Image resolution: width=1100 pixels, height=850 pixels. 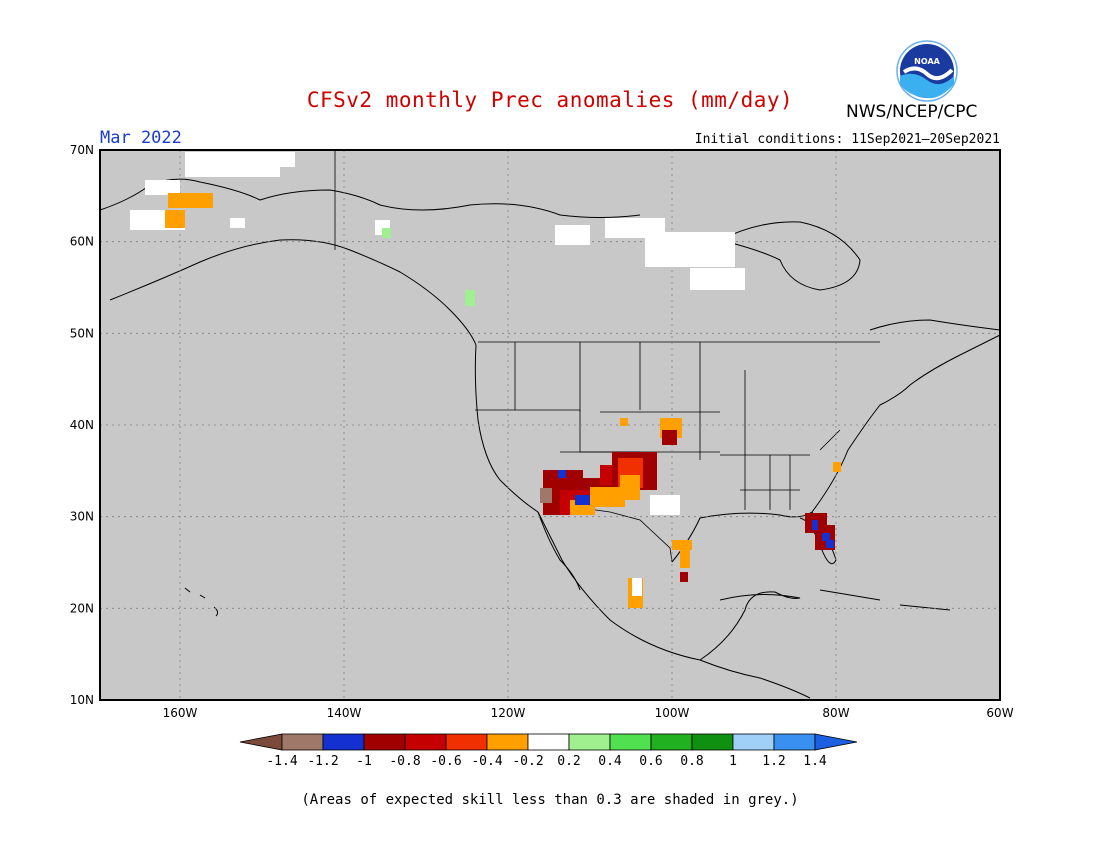 I want to click on color-bar-label: -1.4, so click(x=281, y=761).